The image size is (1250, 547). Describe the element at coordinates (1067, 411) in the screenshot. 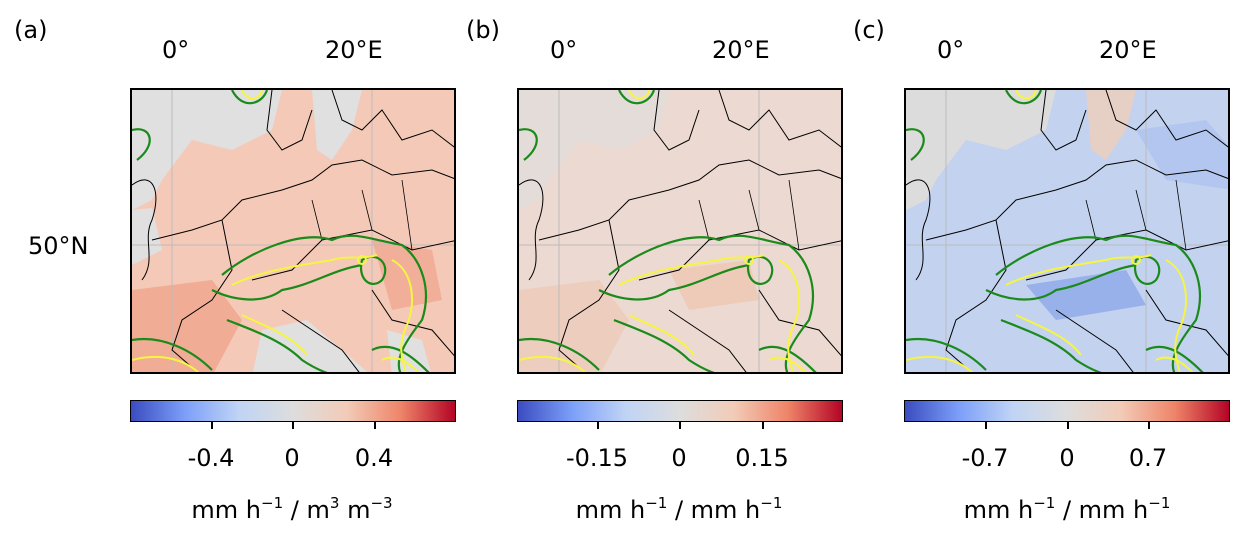

I see `colorbar-c` at that location.